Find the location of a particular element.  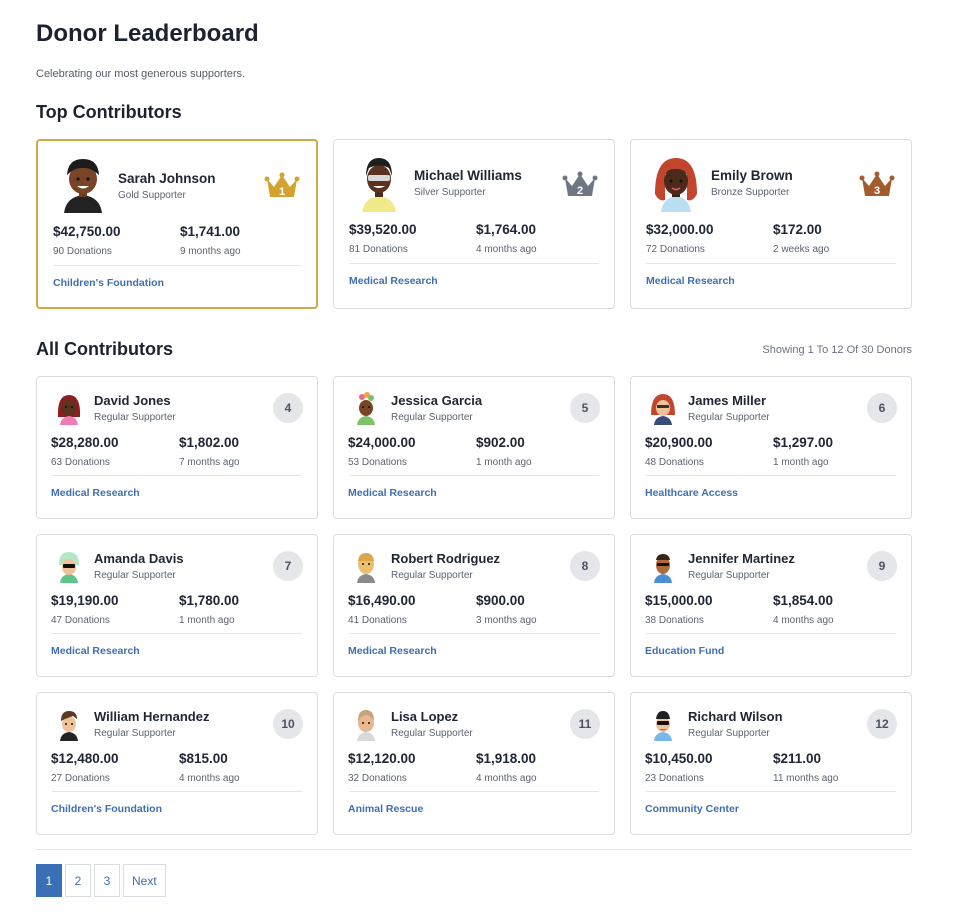

largest-donation: $900.00 is located at coordinates (500, 600).